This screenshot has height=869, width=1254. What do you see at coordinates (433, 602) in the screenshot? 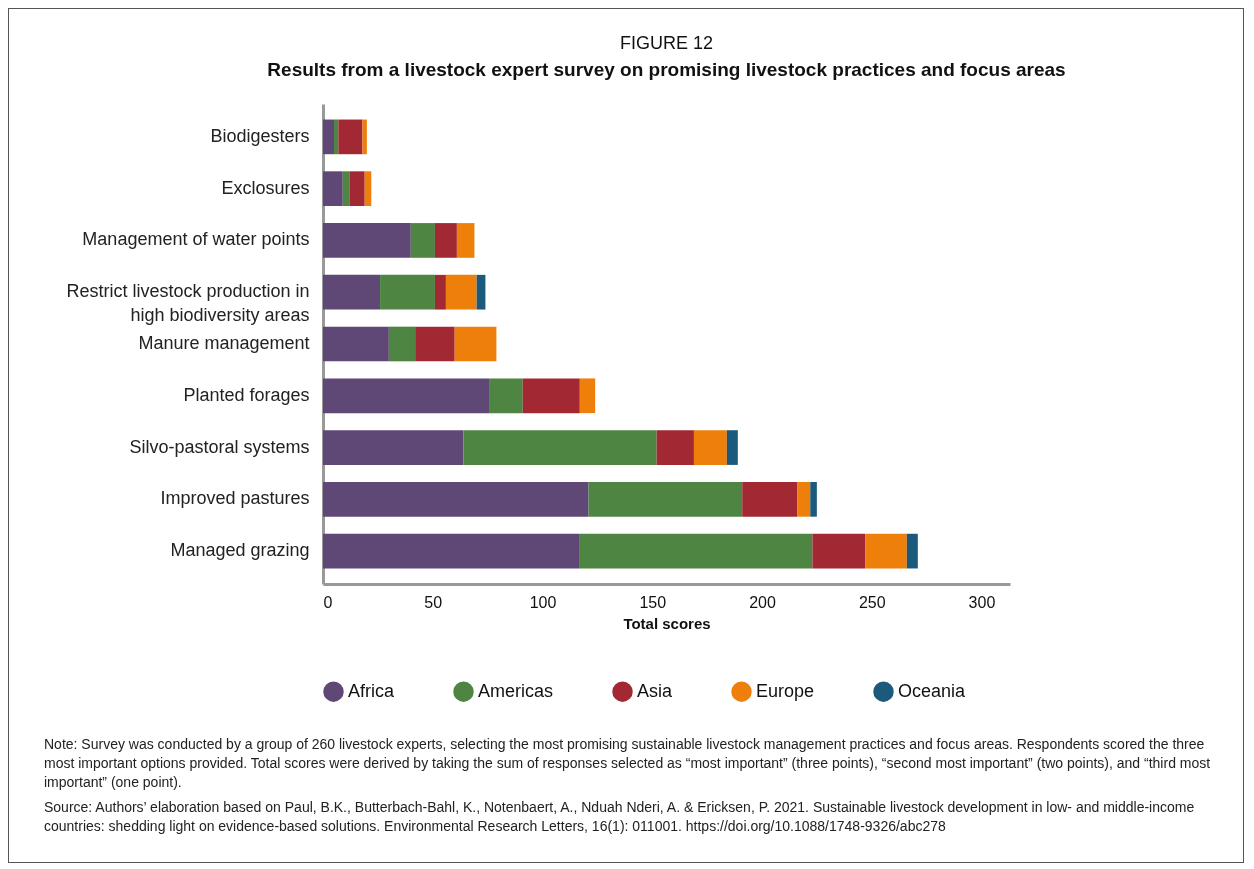
I see `x-tick-label: 50` at bounding box center [433, 602].